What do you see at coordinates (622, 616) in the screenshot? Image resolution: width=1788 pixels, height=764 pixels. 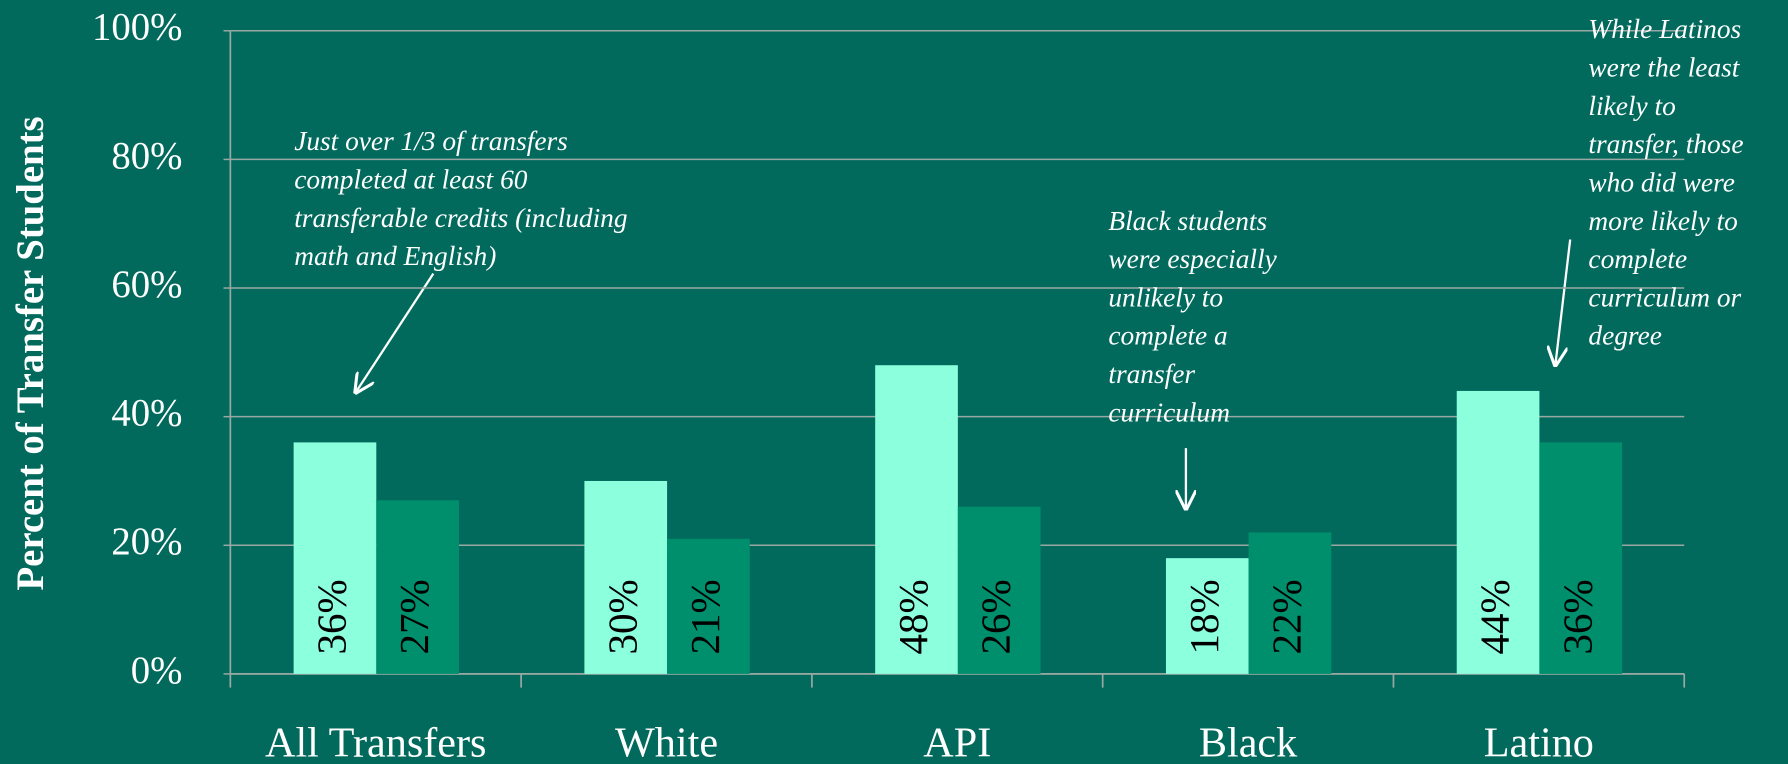 I see `value-label: 30%` at bounding box center [622, 616].